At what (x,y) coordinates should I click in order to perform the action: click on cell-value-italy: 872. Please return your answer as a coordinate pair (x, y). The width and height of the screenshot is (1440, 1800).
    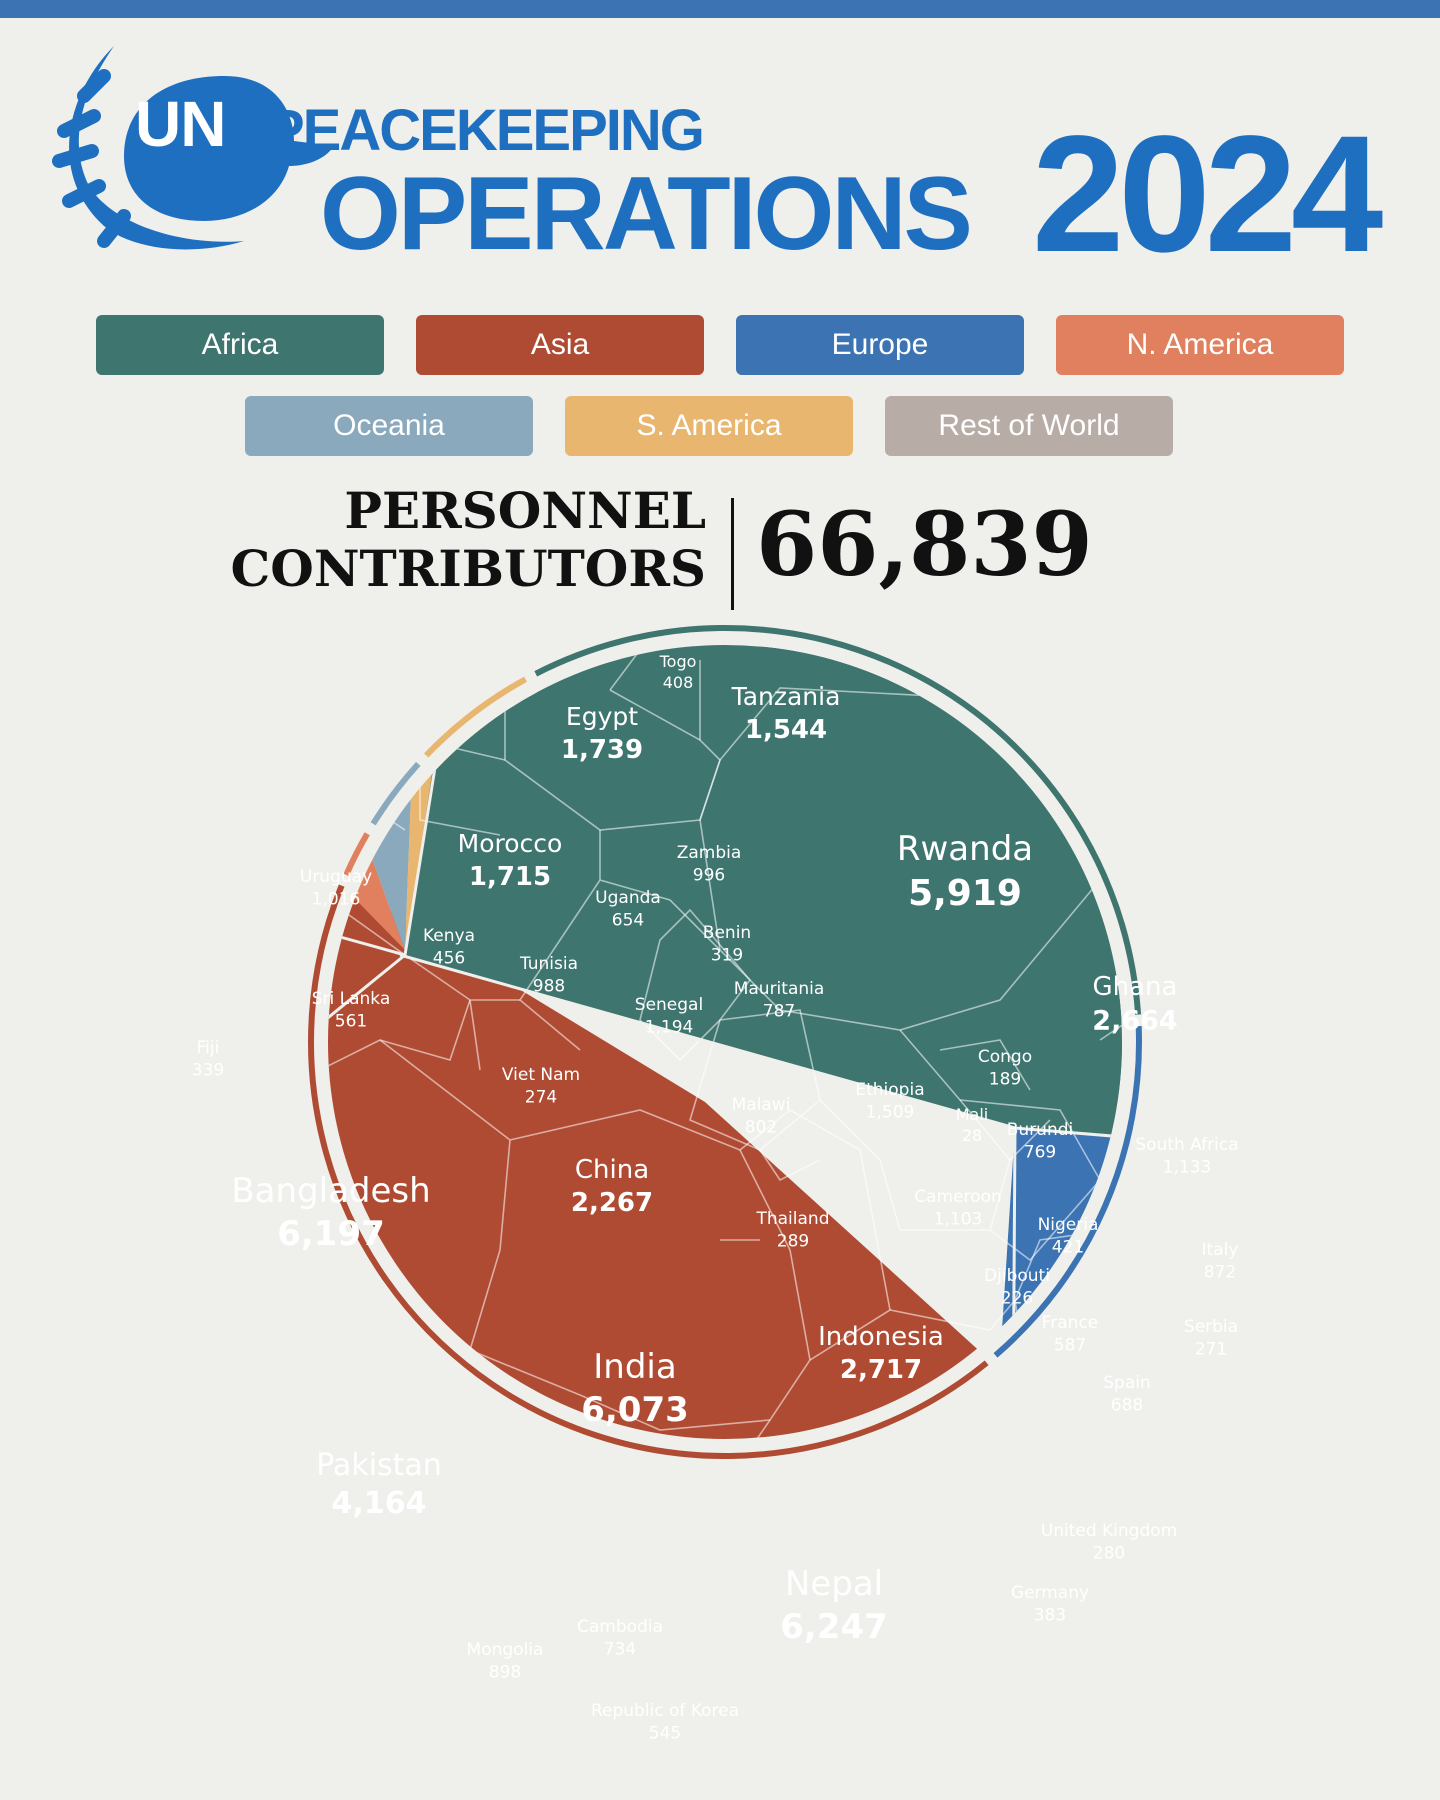
    Looking at the image, I should click on (1220, 1272).